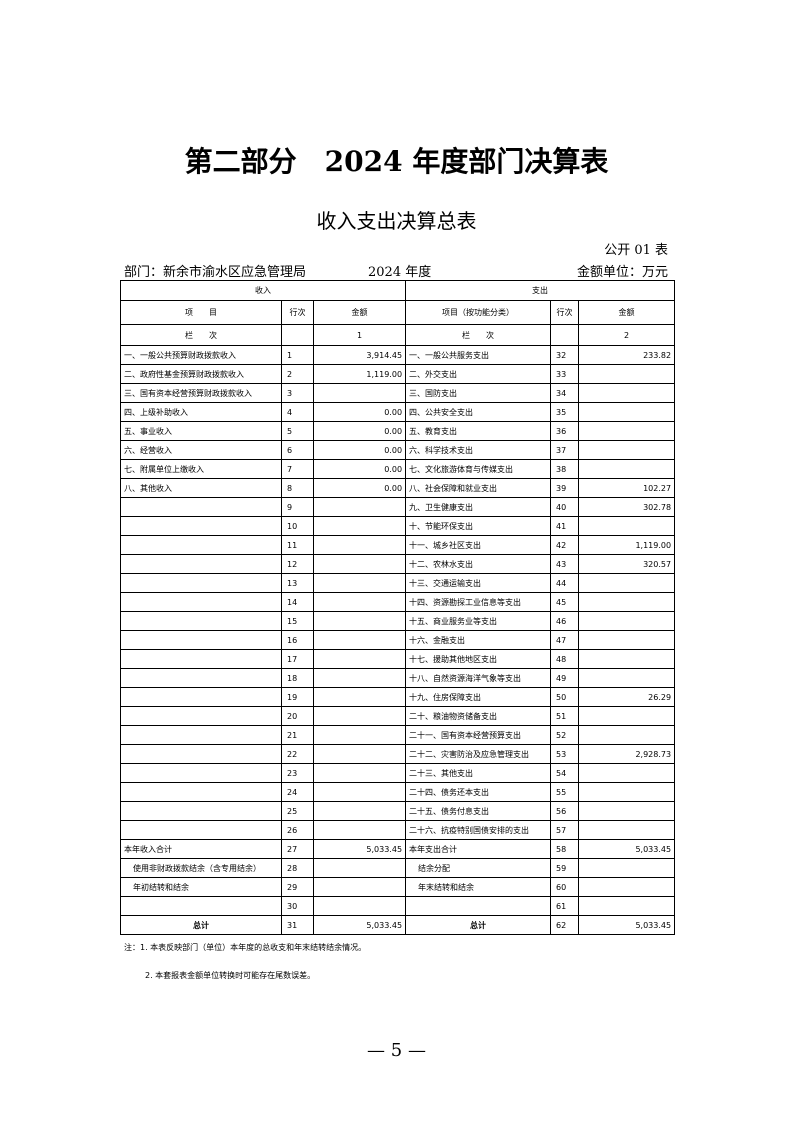  I want to click on cell: 51, so click(565, 716).